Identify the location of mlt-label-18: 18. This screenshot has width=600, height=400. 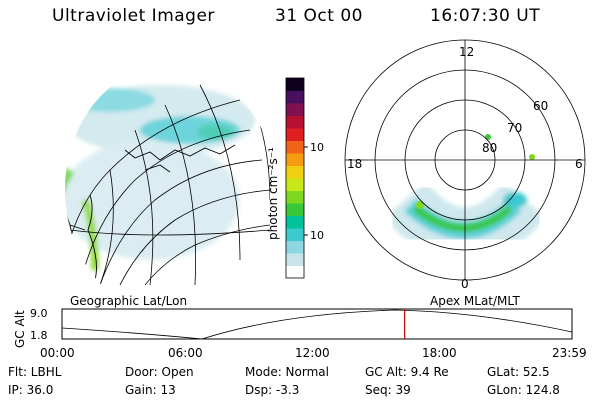
(354, 164).